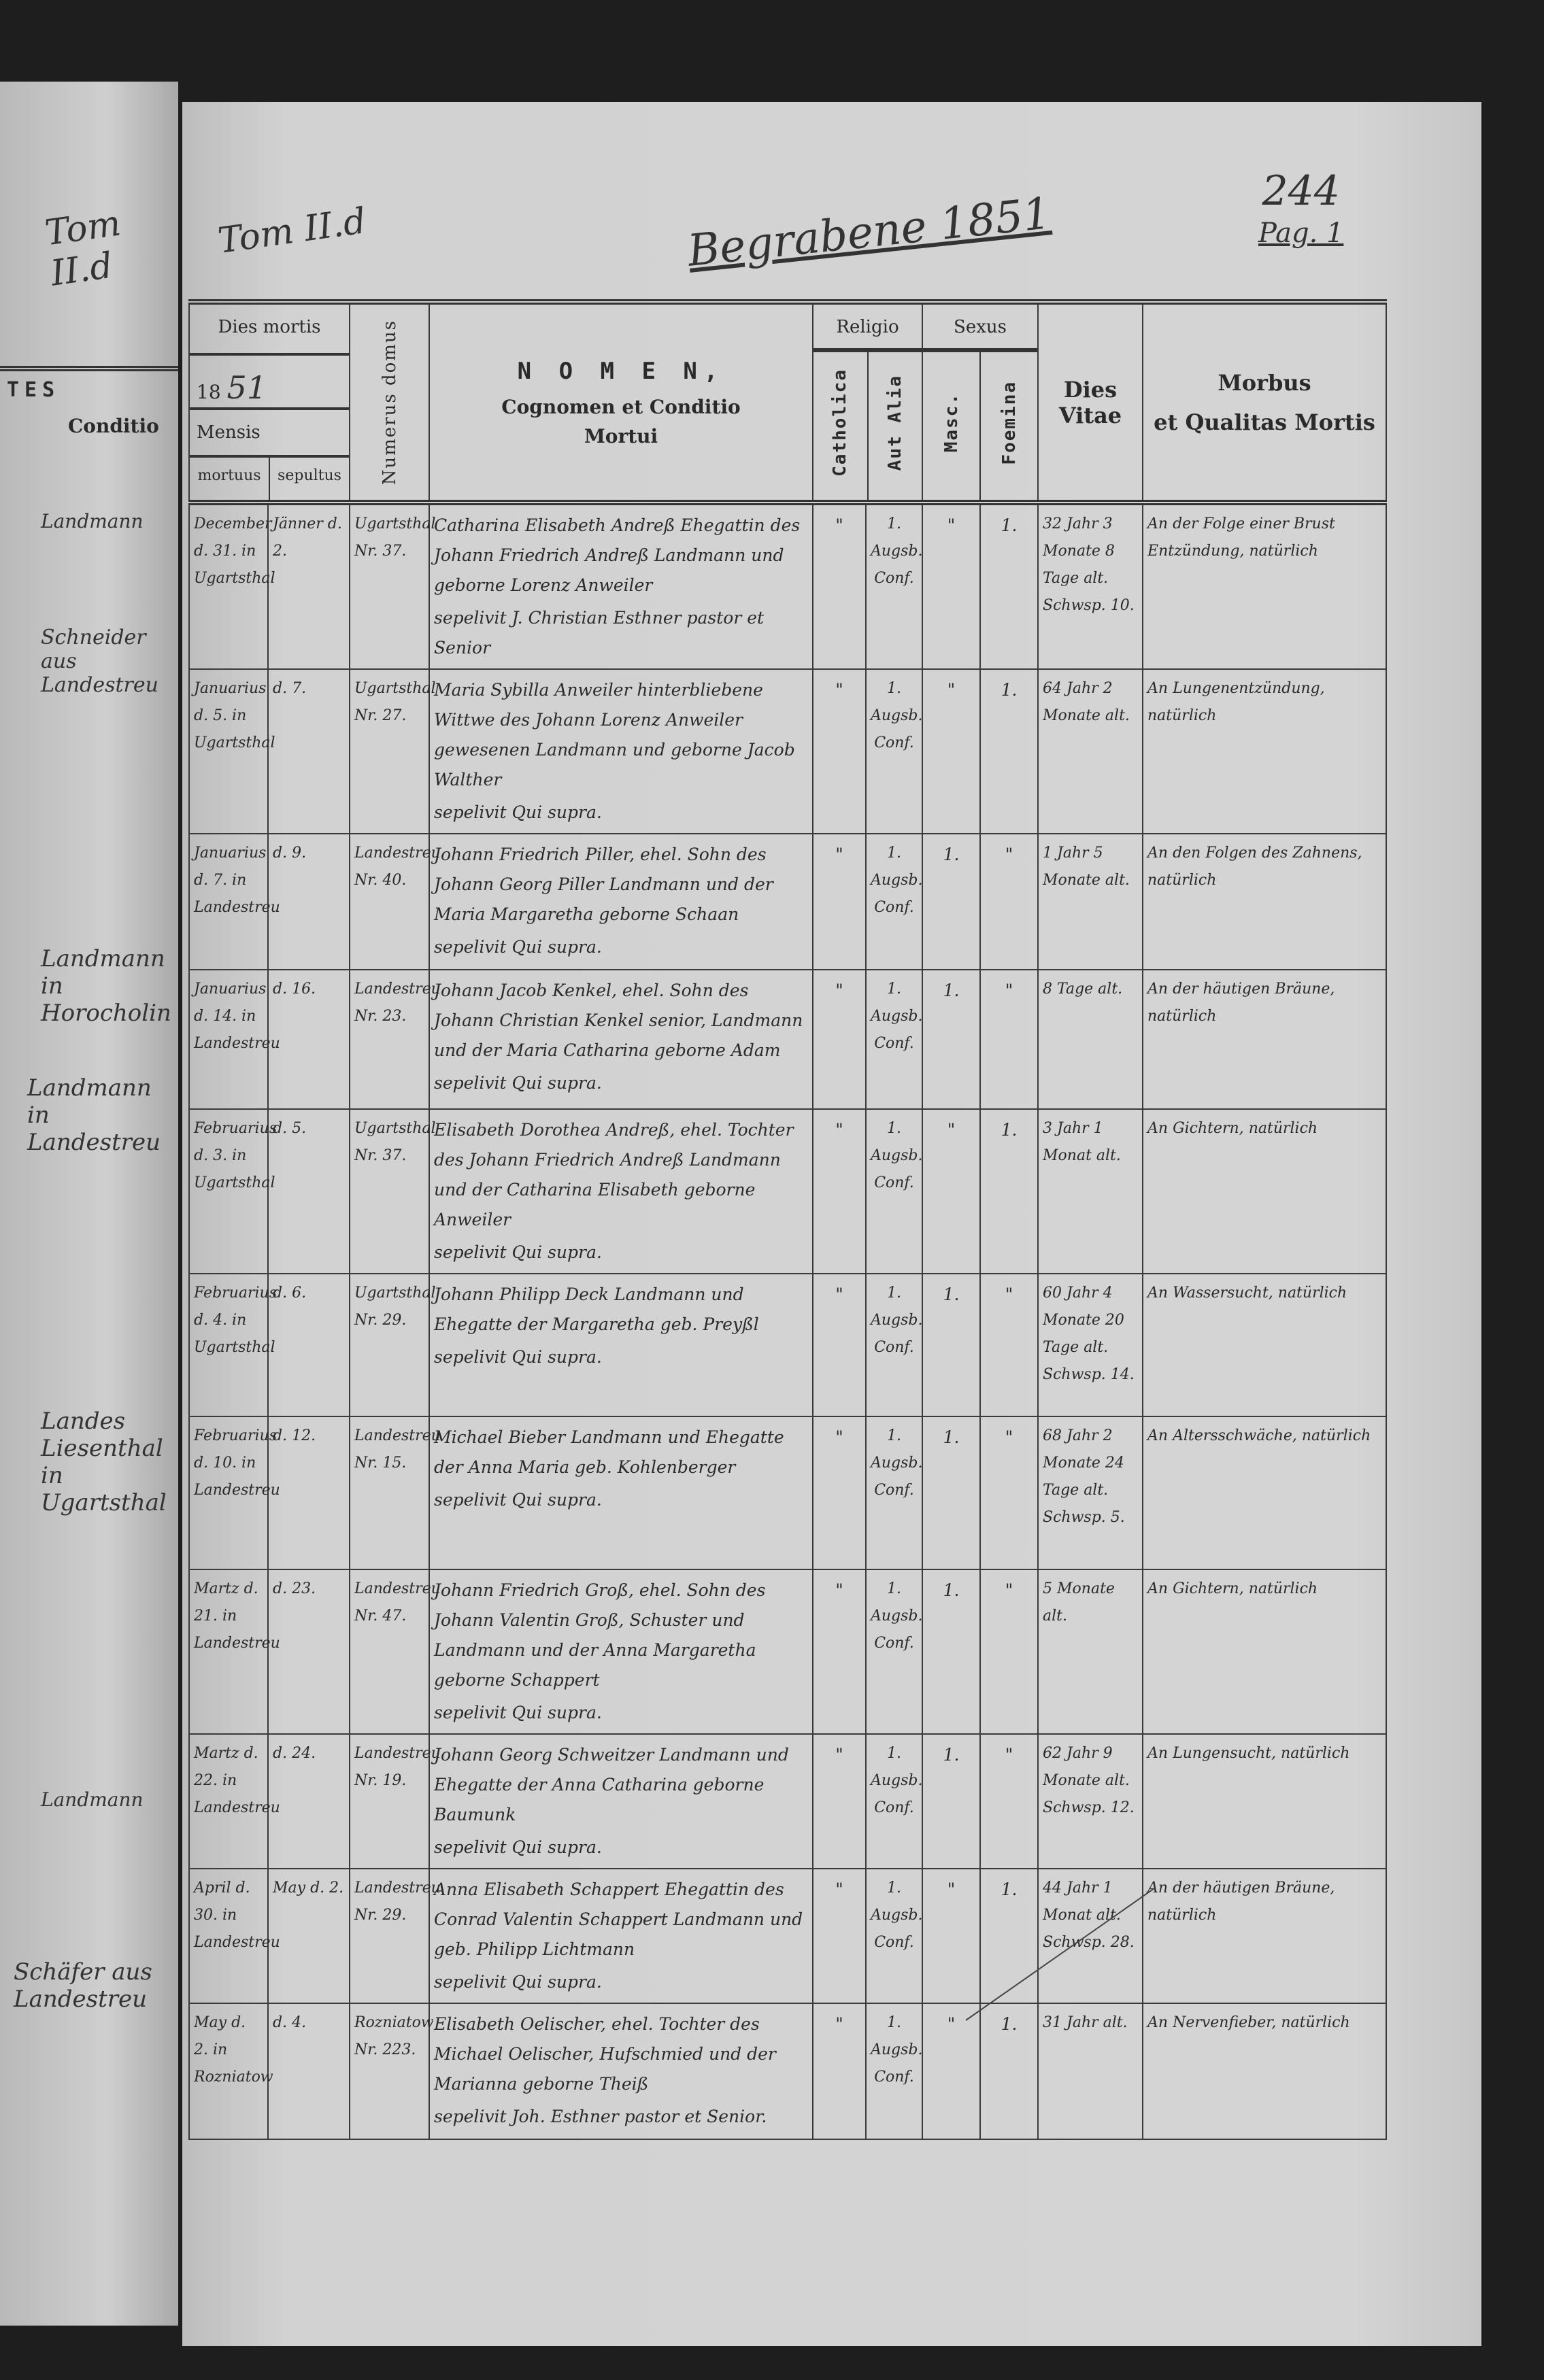 Image resolution: width=1544 pixels, height=2380 pixels. I want to click on age-at-death: 44 Jahr 1 Monat alt. Schwsp. 28., so click(1089, 1916).